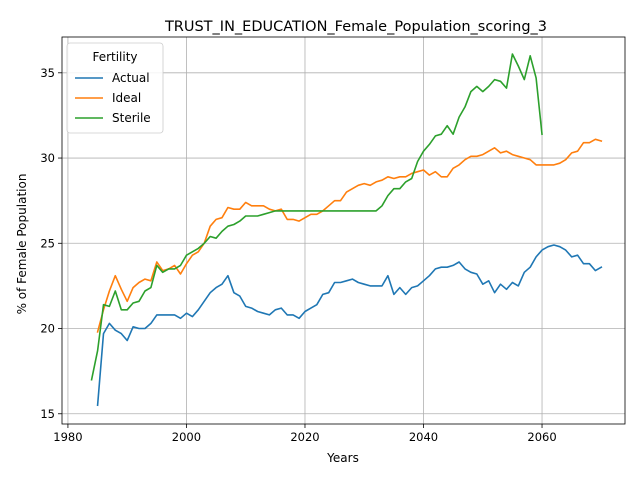  Describe the element at coordinates (126, 98) in the screenshot. I see `legend-label-ideal: Ideal` at that location.